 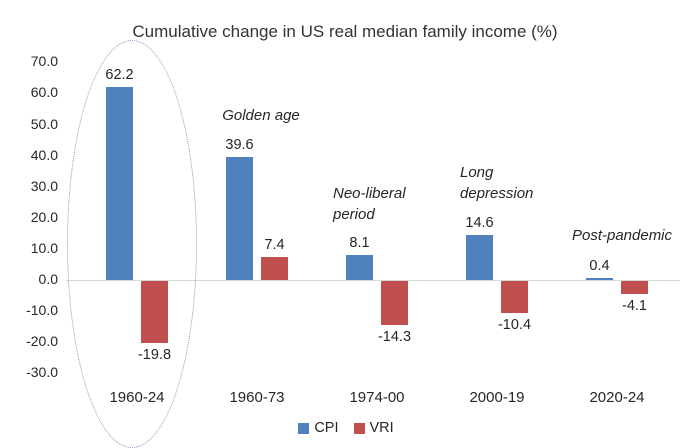 What do you see at coordinates (44, 216) in the screenshot?
I see `y-axis-tick-label: 20.0` at bounding box center [44, 216].